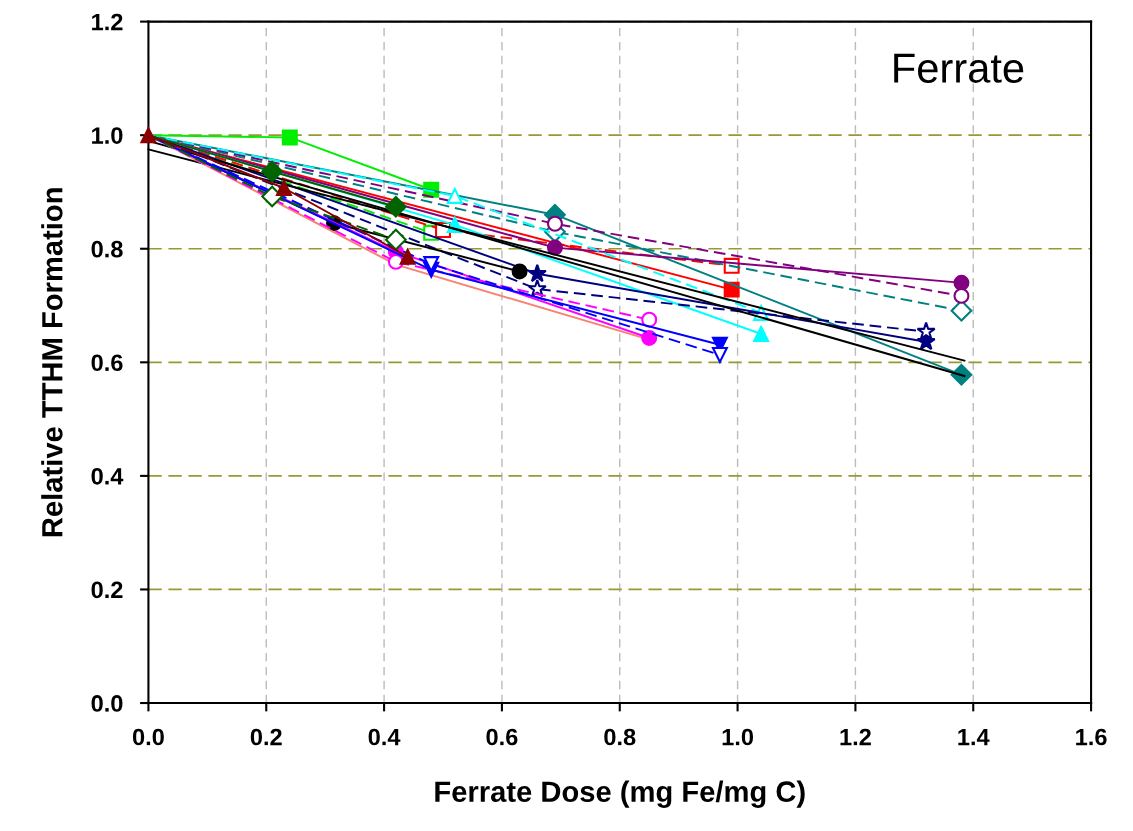  I want to click on x-tick-label: 1.4, so click(974, 737).